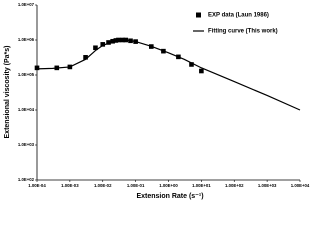 This screenshot has height=240, width=320. I want to click on x-tick-label: 1.00E-04, so click(37, 185).